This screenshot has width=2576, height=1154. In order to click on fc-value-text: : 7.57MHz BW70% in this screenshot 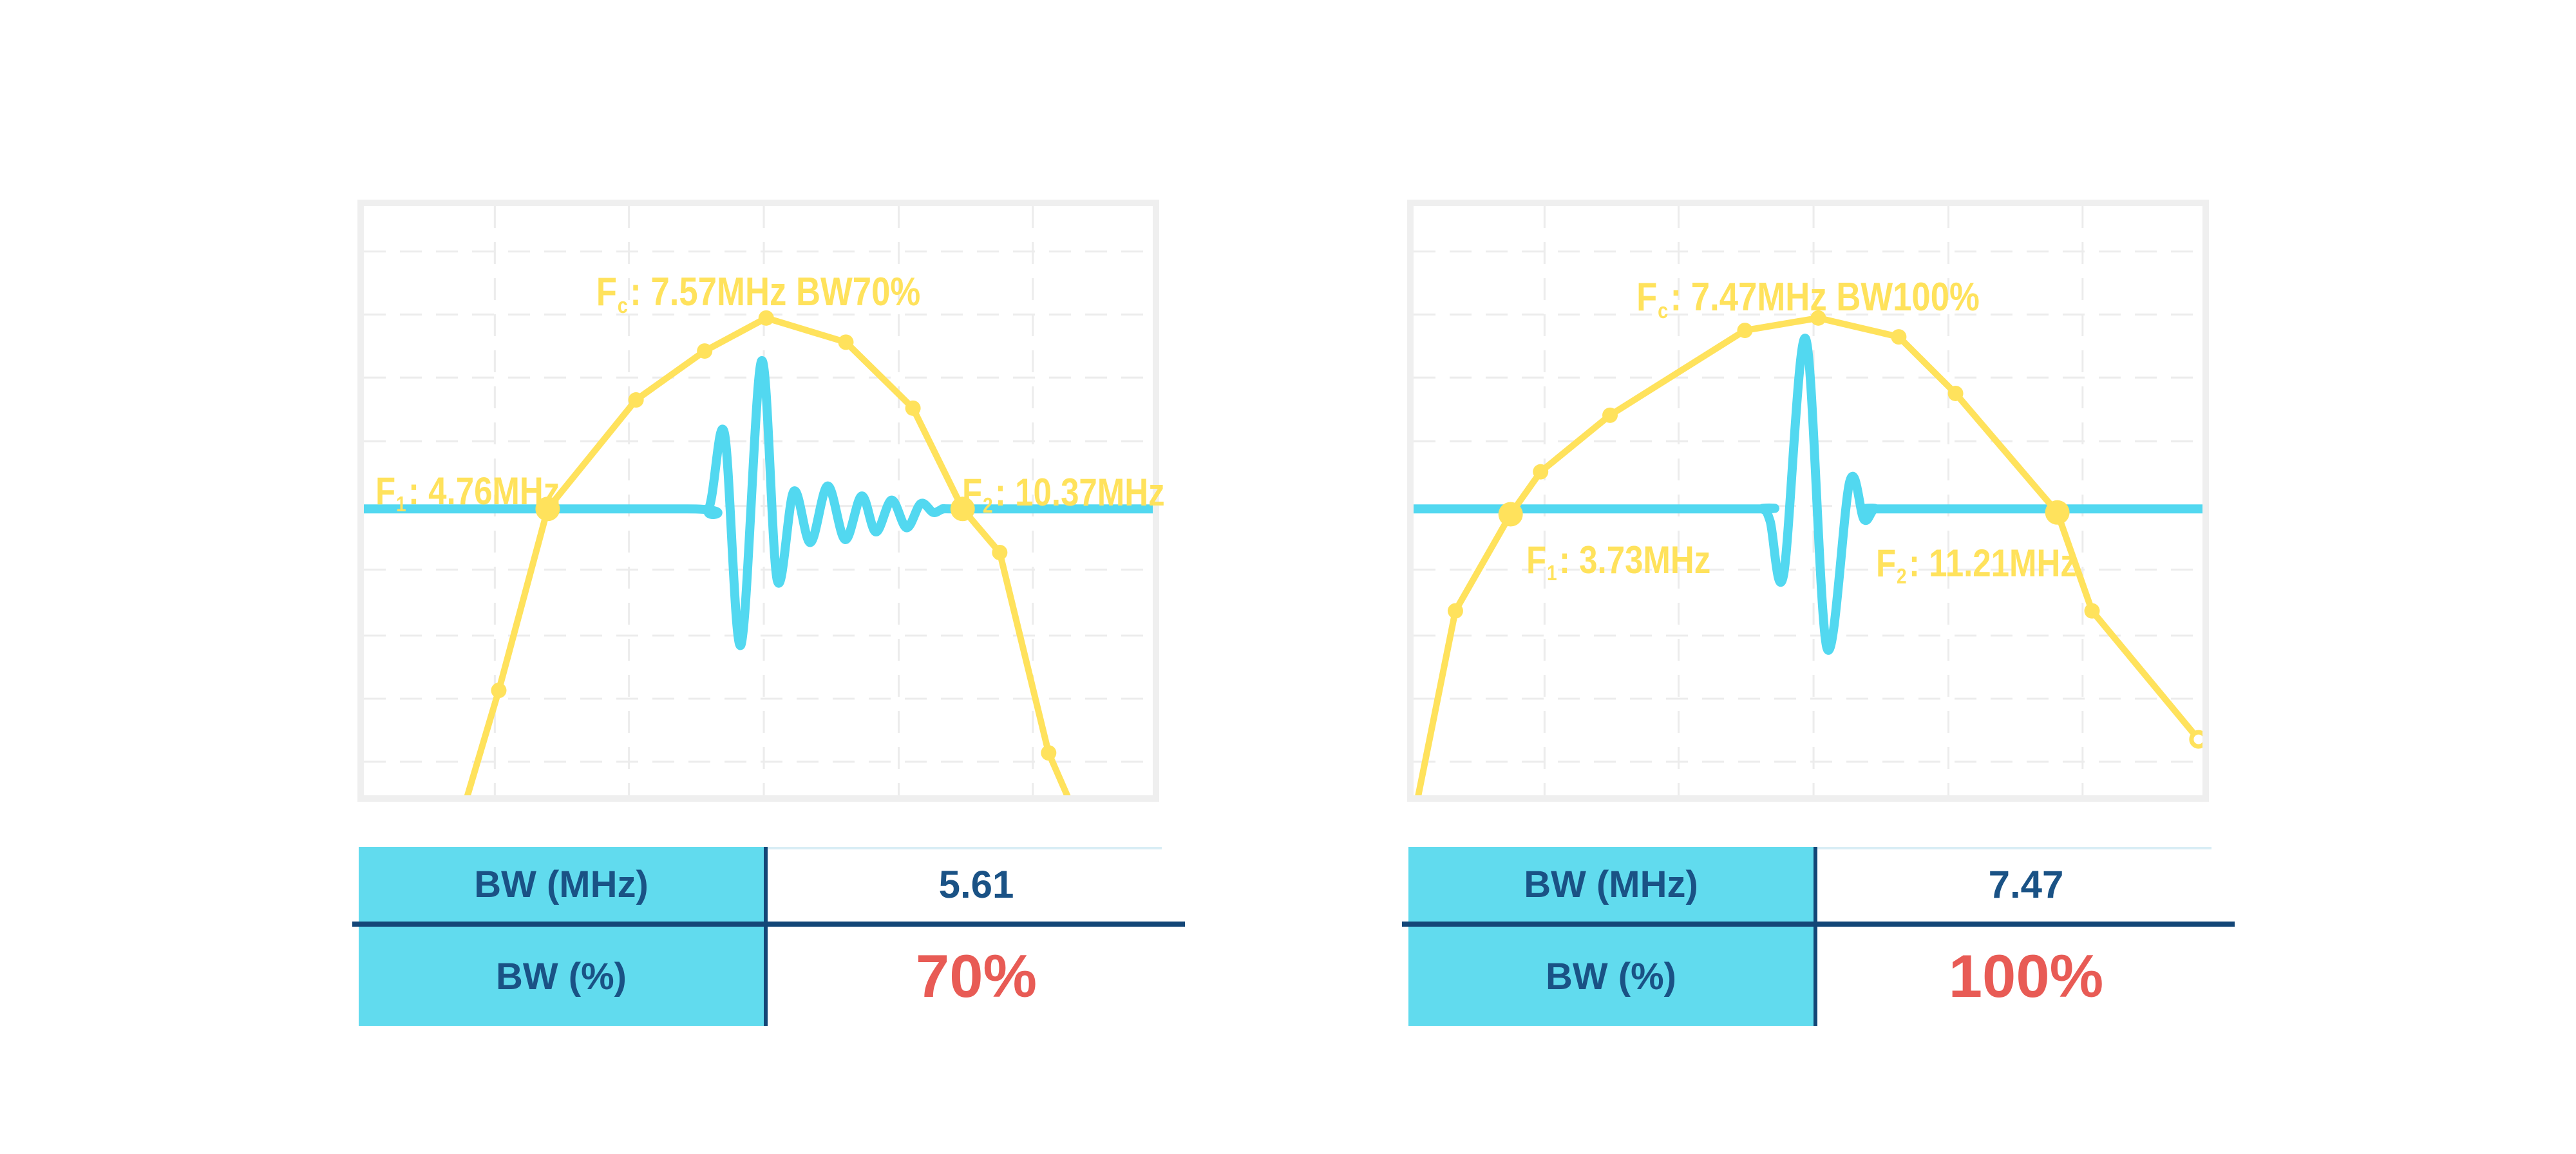, I will do `click(776, 292)`.